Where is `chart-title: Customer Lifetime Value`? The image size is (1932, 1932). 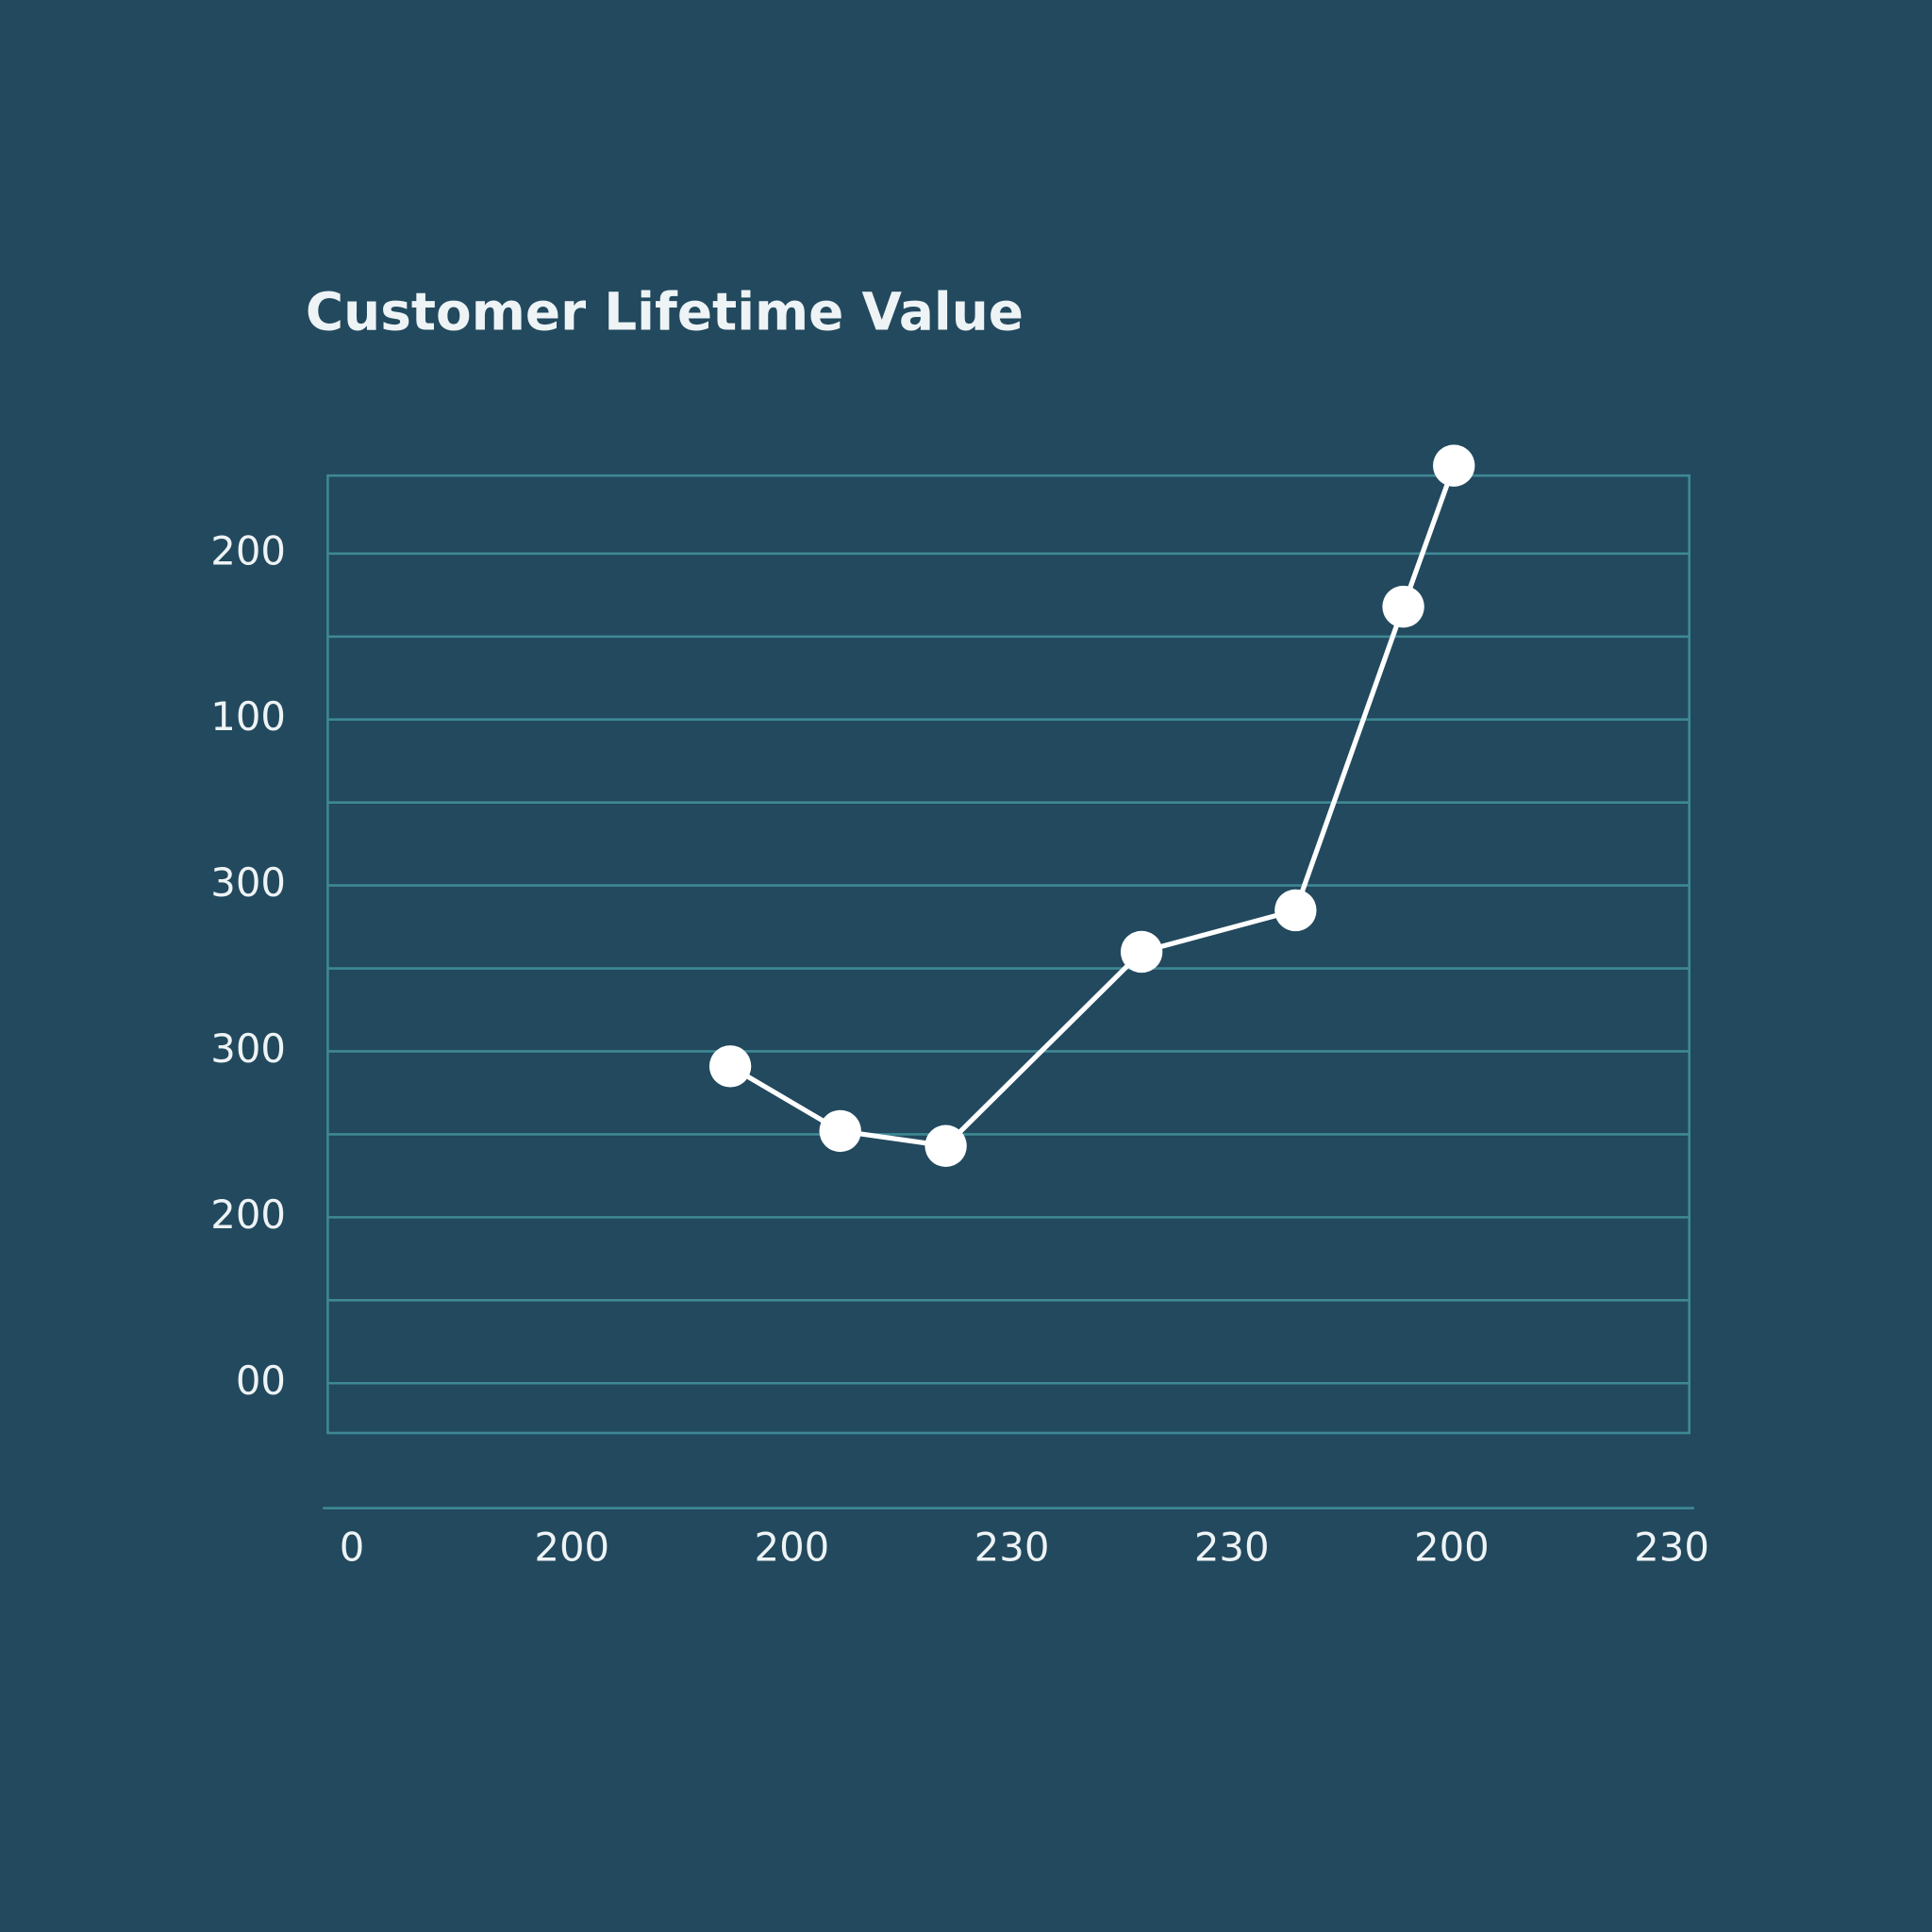
chart-title: Customer Lifetime Value is located at coordinates (665, 311).